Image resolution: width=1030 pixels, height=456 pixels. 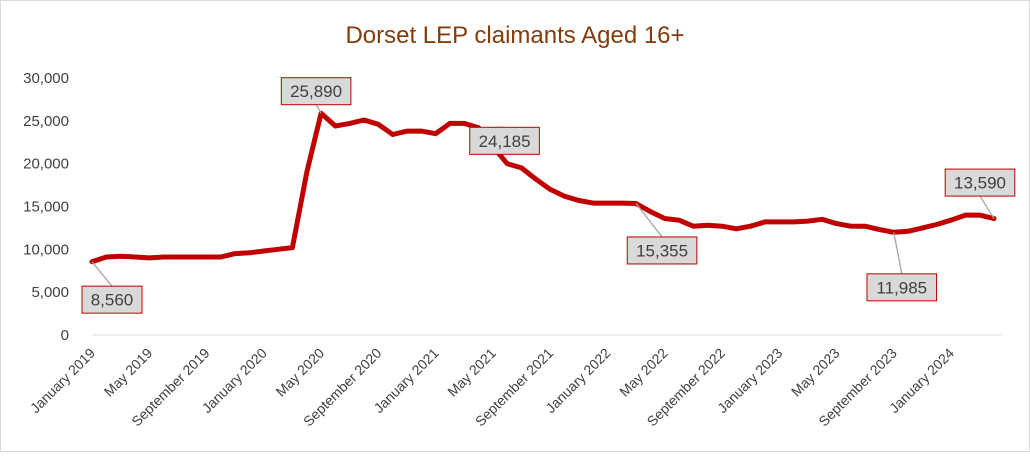 I want to click on data-label: 13,590, so click(x=980, y=183).